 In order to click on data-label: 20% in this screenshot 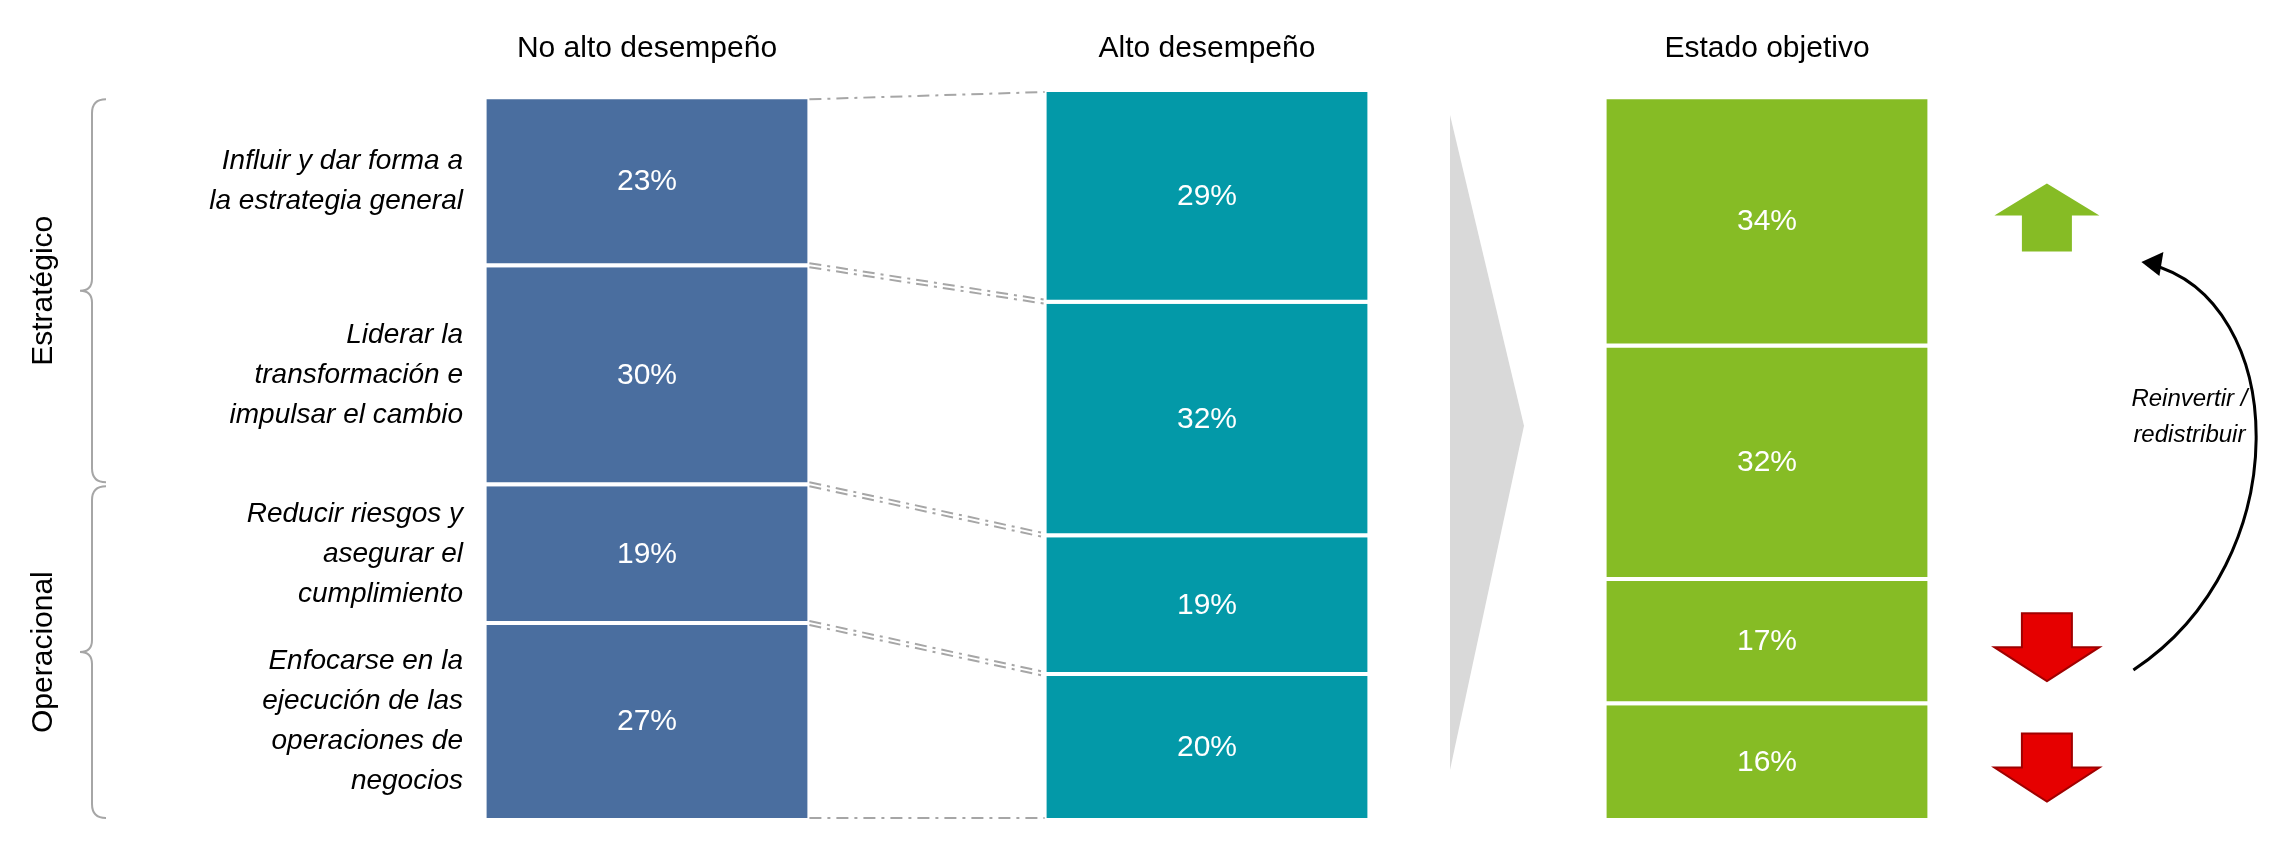, I will do `click(1207, 745)`.